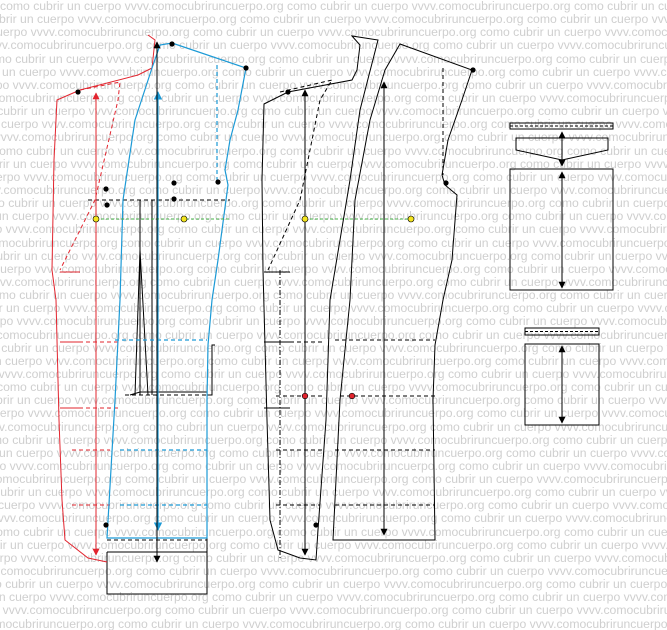 Image resolution: width=667 pixels, height=630 pixels. What do you see at coordinates (328, 396) in the screenshot?
I see `pocket-position-markers` at bounding box center [328, 396].